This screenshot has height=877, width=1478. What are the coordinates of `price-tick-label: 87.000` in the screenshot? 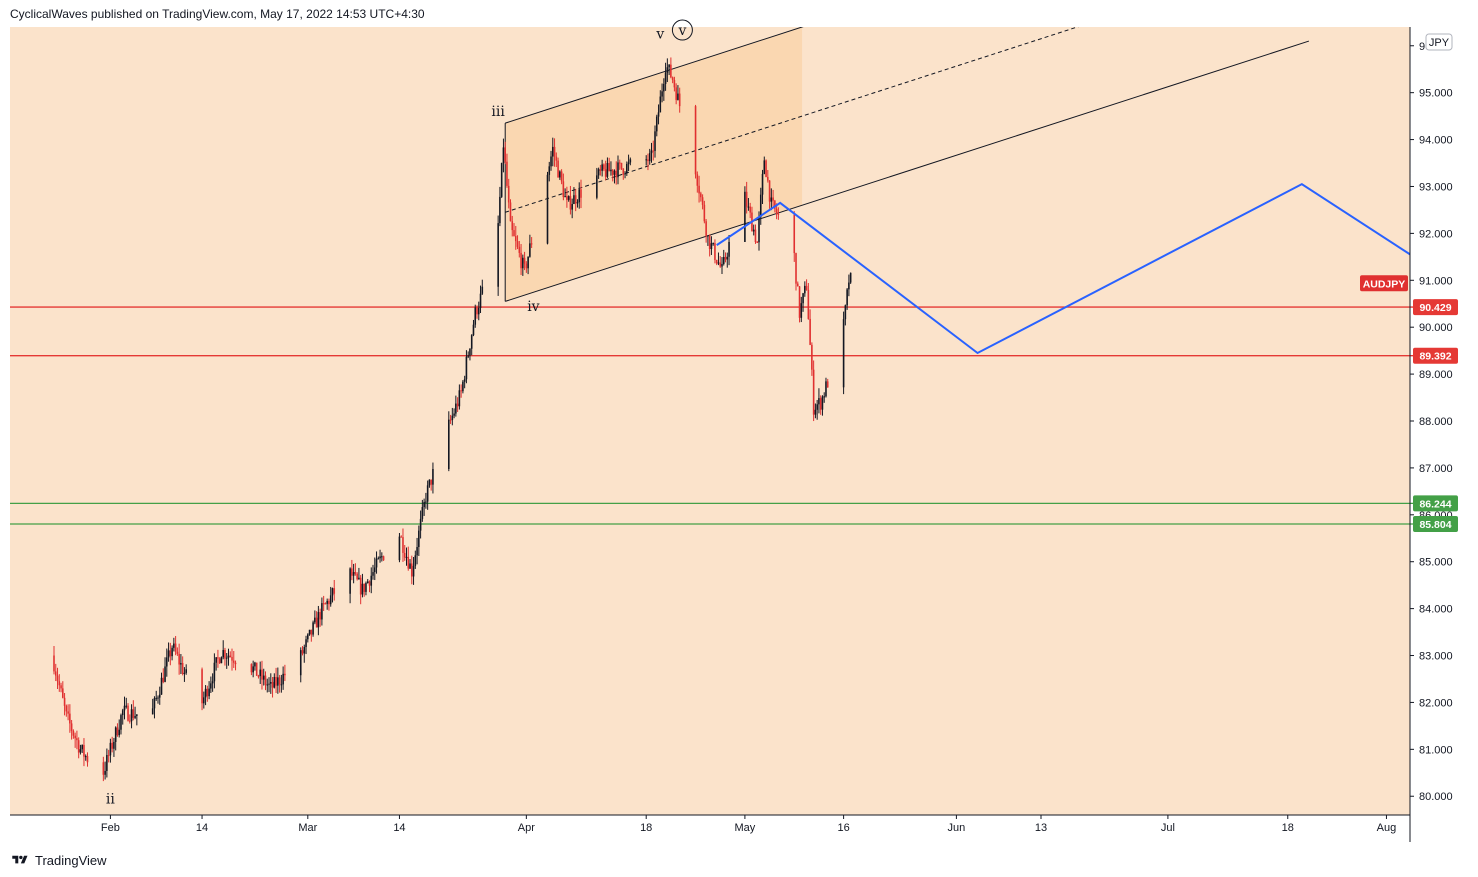 It's located at (1436, 469).